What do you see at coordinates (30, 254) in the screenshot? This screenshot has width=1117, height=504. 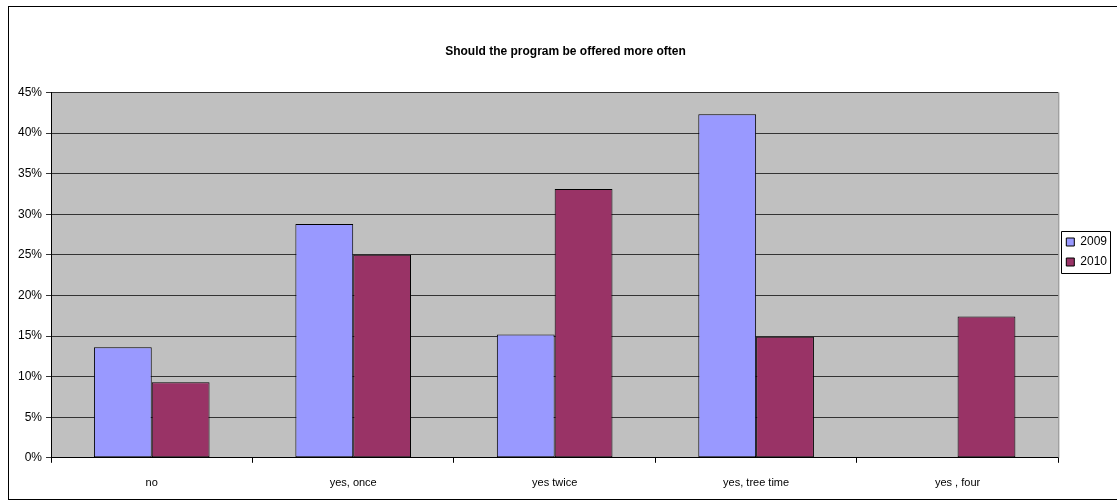 I see `y-tick-label: 25%` at bounding box center [30, 254].